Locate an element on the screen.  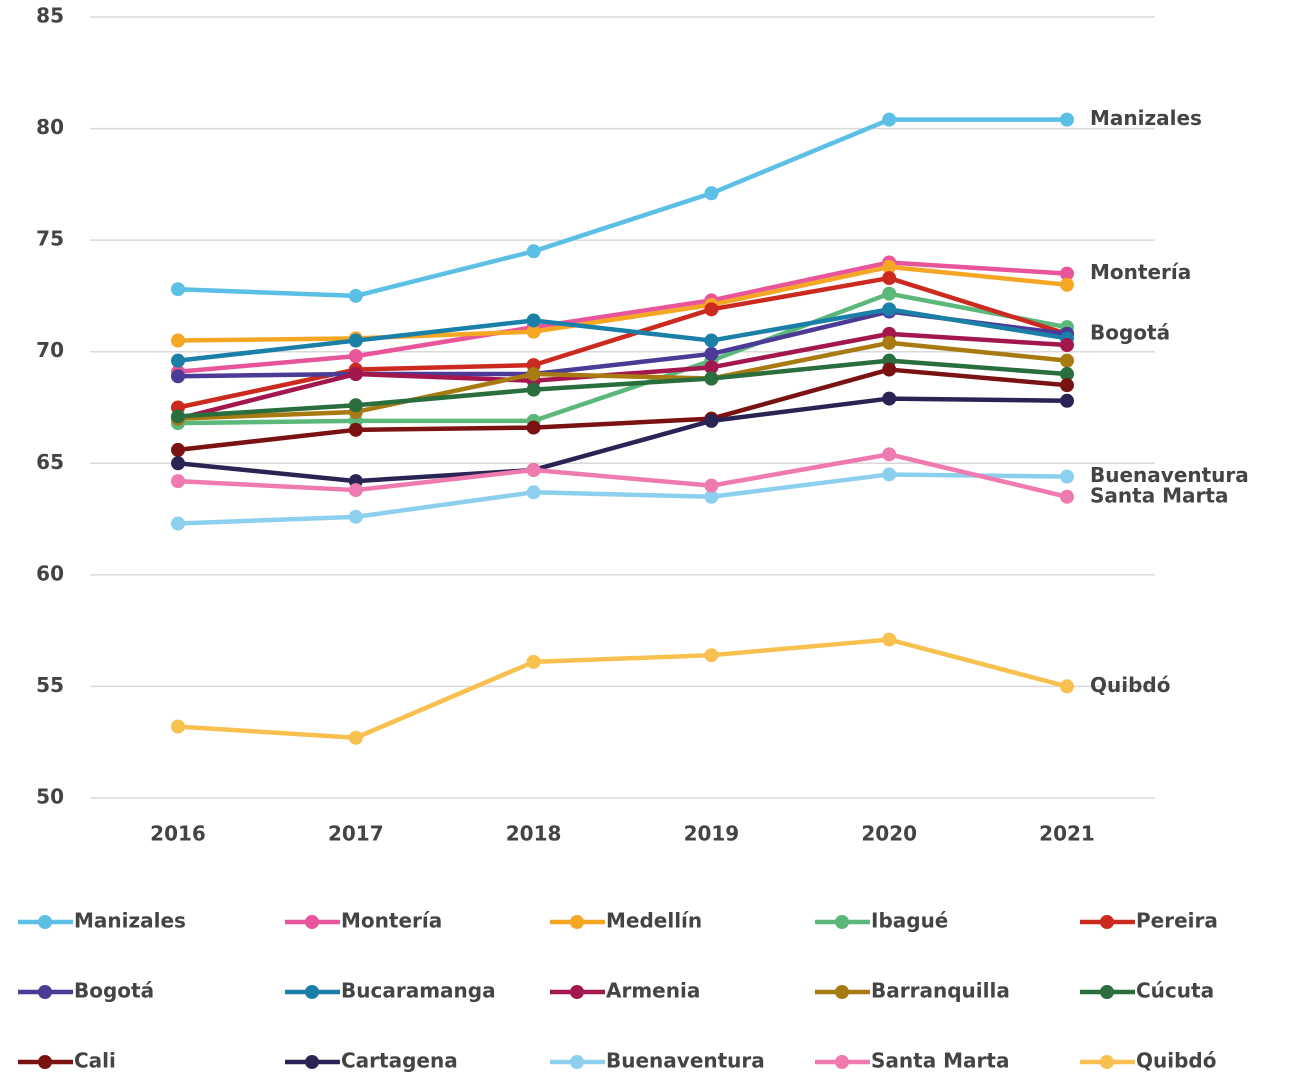
x-tick-label: 2020 is located at coordinates (889, 834).